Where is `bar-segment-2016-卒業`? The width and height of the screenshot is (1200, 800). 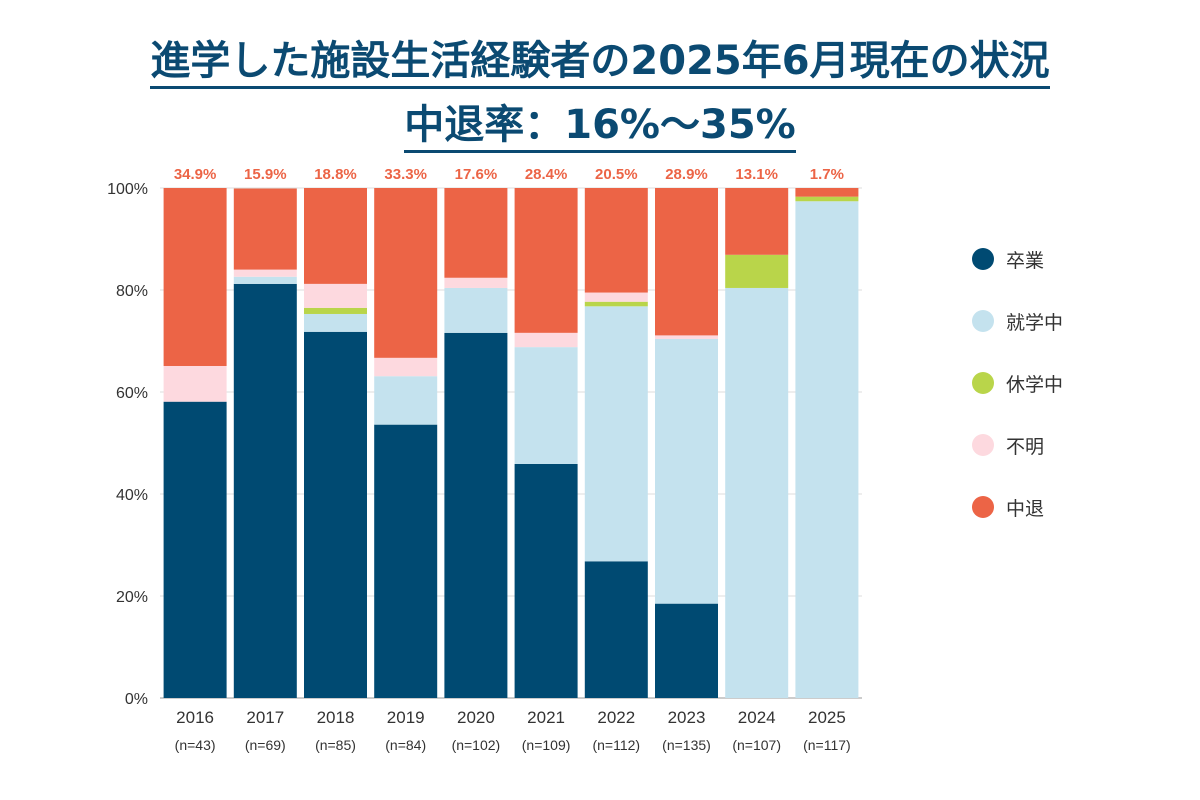
bar-segment-2016-卒業 is located at coordinates (195, 549).